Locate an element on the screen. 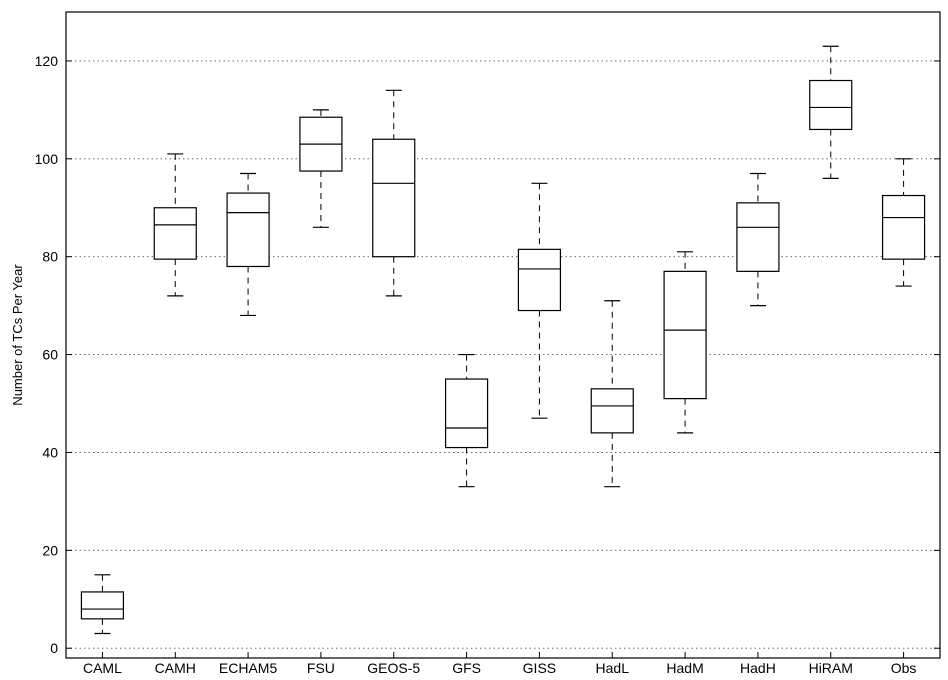 The width and height of the screenshot is (948, 680). y-tick-label-120: 120 is located at coordinates (47, 61).